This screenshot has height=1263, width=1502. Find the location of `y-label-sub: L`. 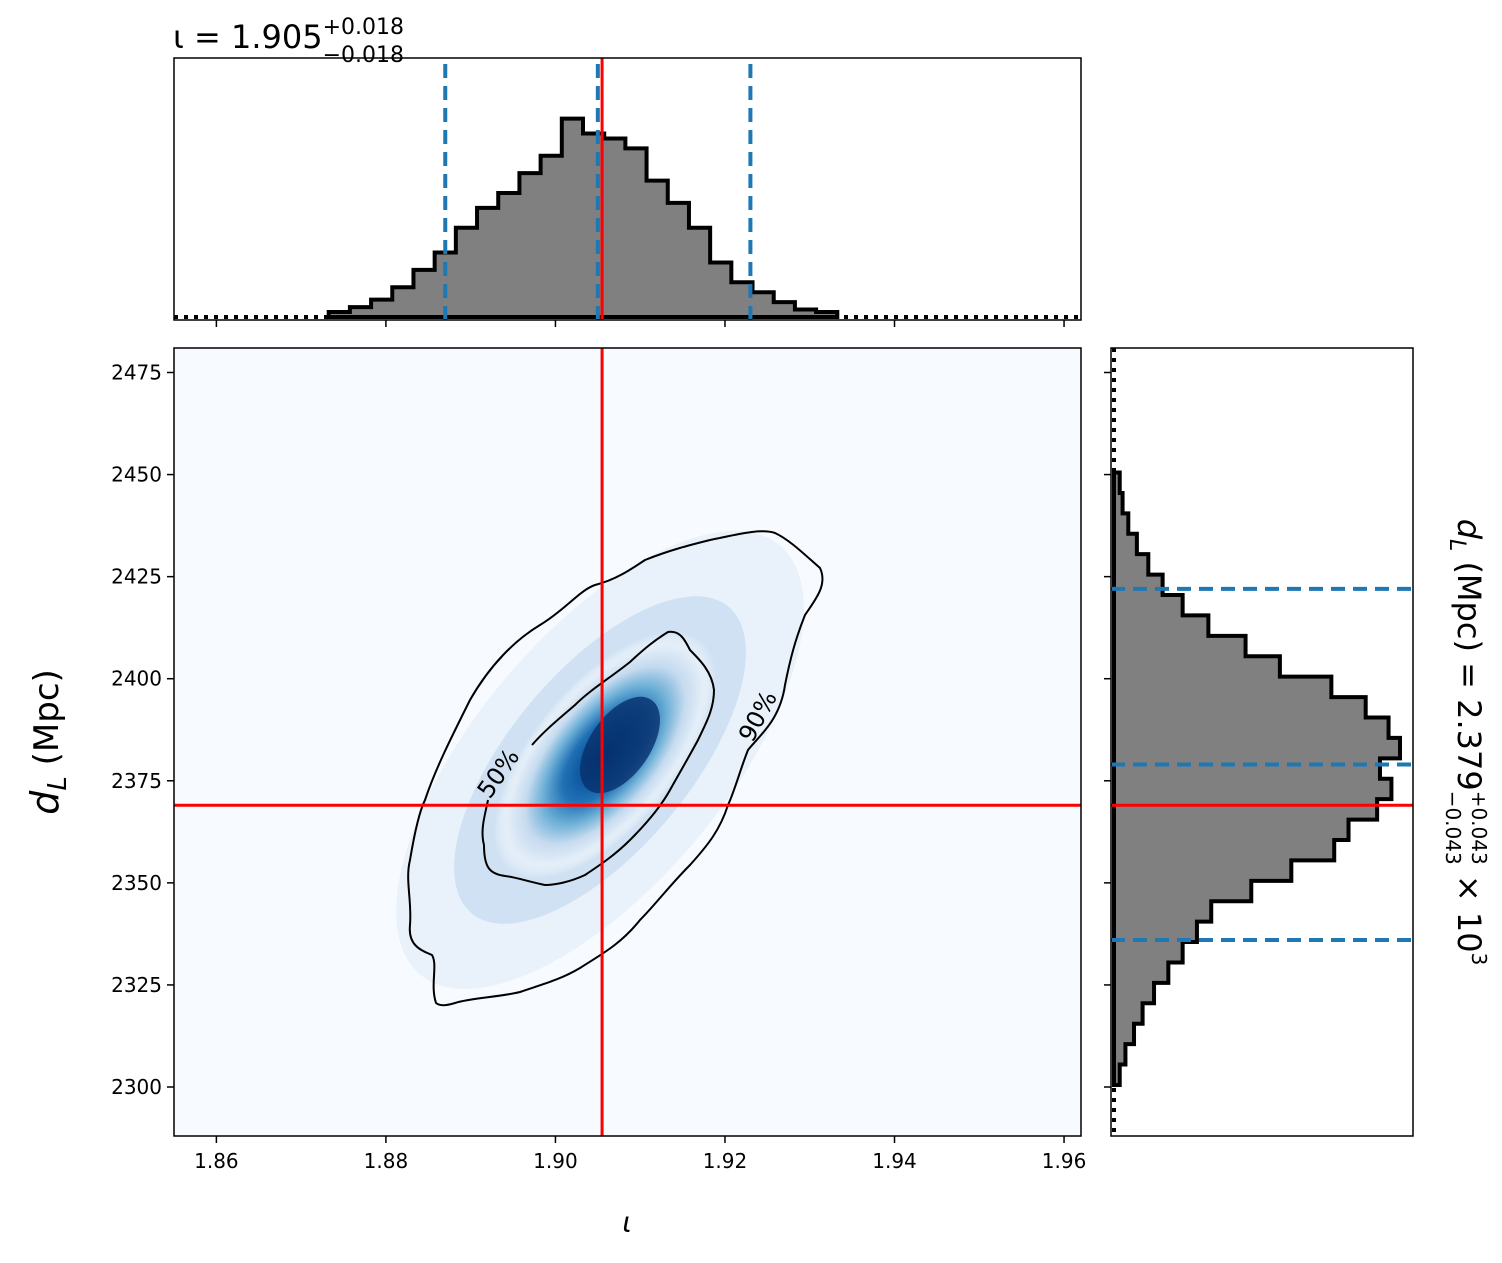

y-label-sub: L is located at coordinates (58, 783).